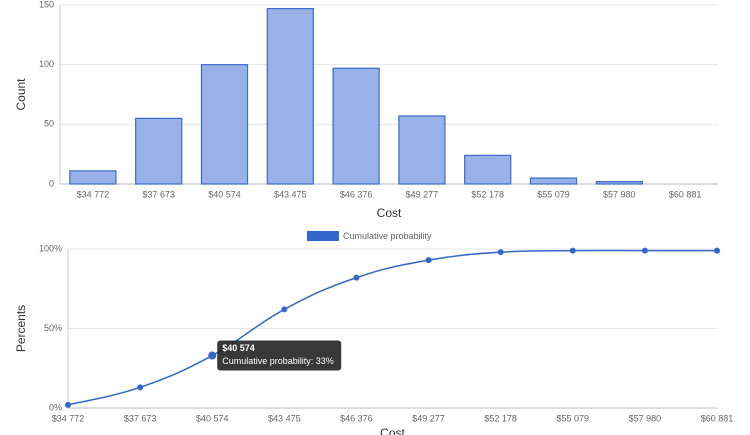  I want to click on legend-swatch, so click(323, 236).